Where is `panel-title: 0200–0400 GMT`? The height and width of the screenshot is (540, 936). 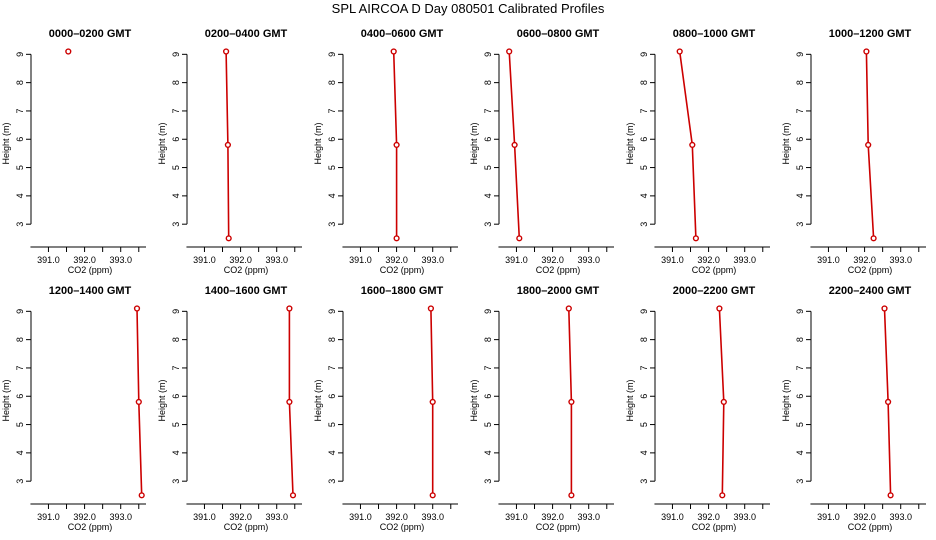
panel-title: 0200–0400 GMT is located at coordinates (246, 34).